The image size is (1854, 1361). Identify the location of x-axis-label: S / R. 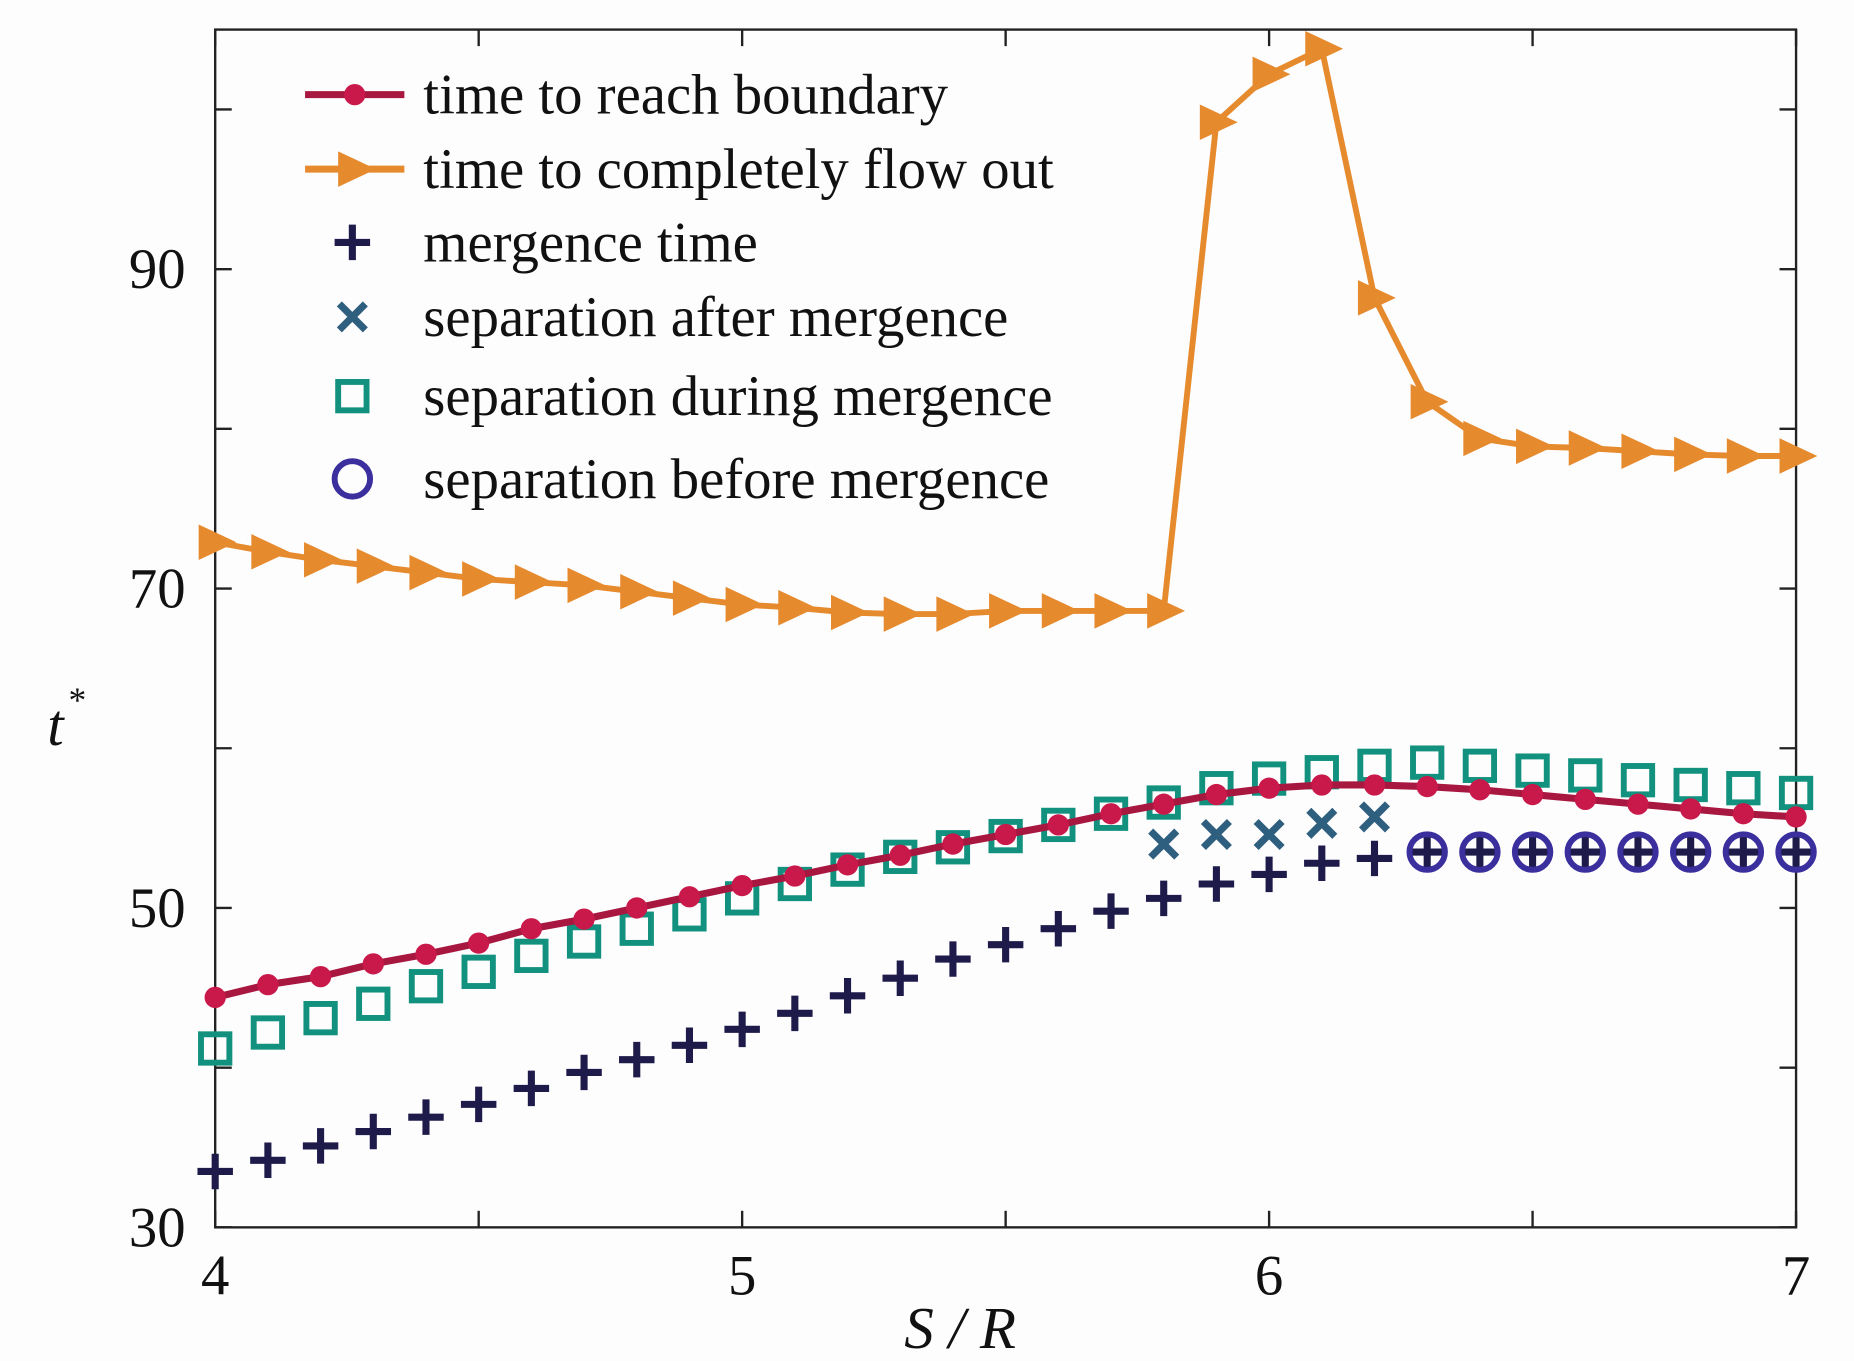
(960, 1328).